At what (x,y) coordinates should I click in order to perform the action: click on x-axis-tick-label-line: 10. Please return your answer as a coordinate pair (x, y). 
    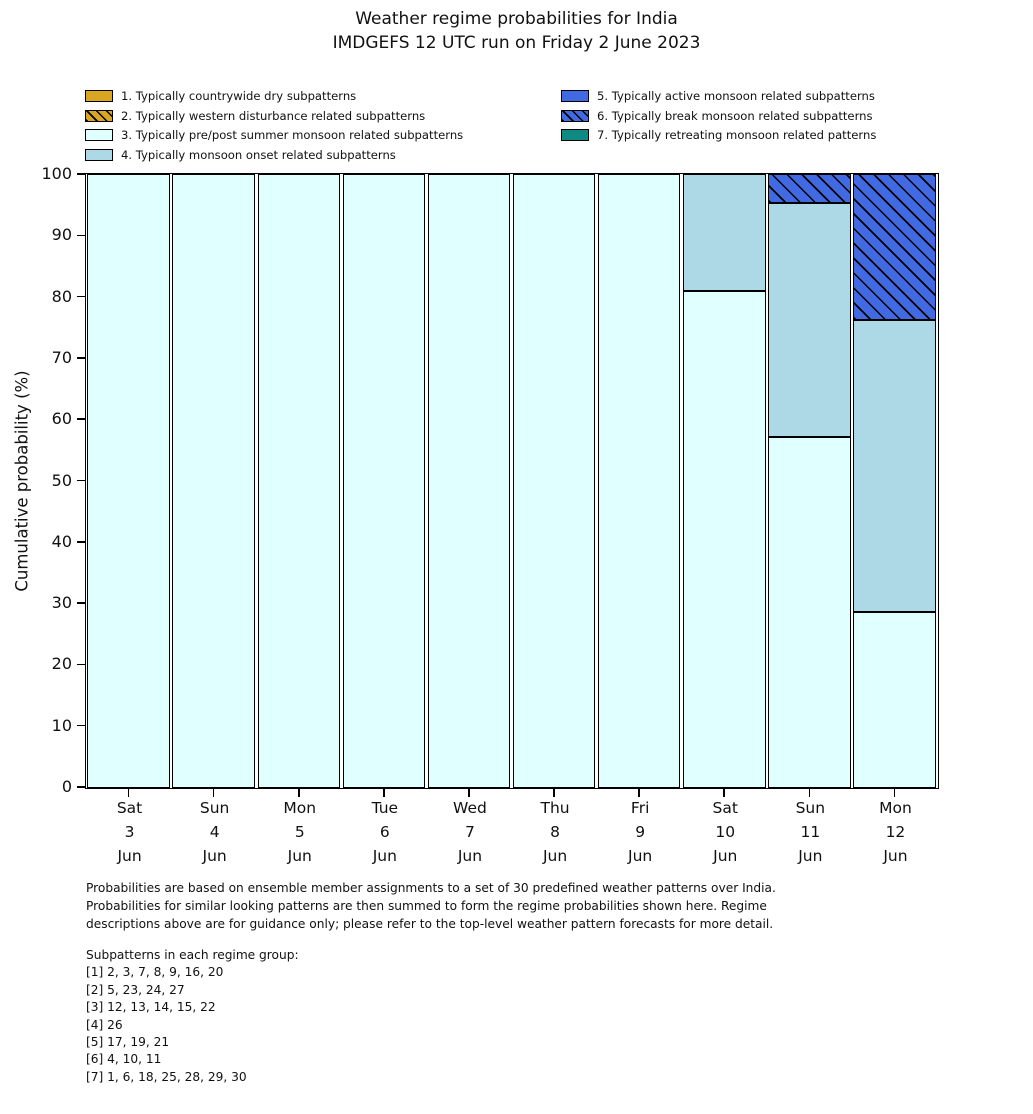
    Looking at the image, I should click on (725, 832).